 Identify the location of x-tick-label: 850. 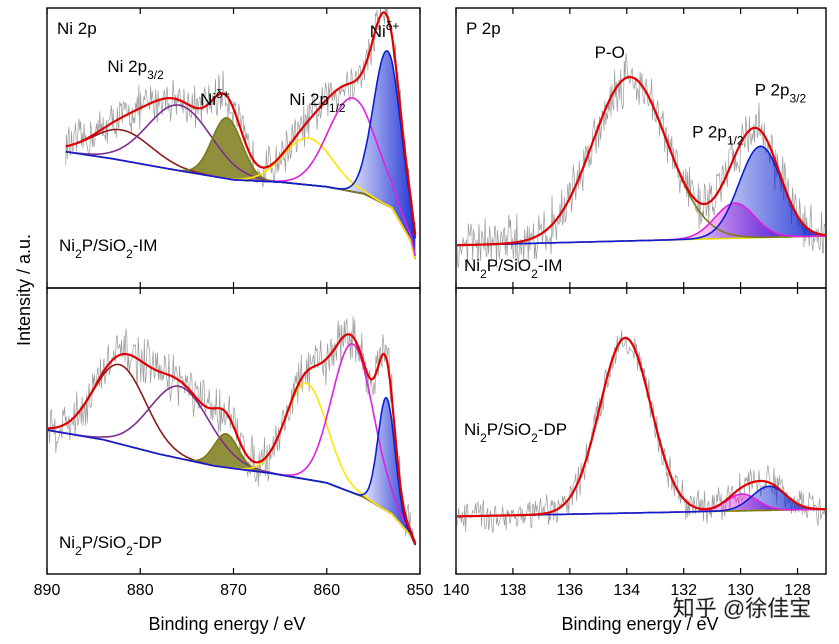
(420, 590).